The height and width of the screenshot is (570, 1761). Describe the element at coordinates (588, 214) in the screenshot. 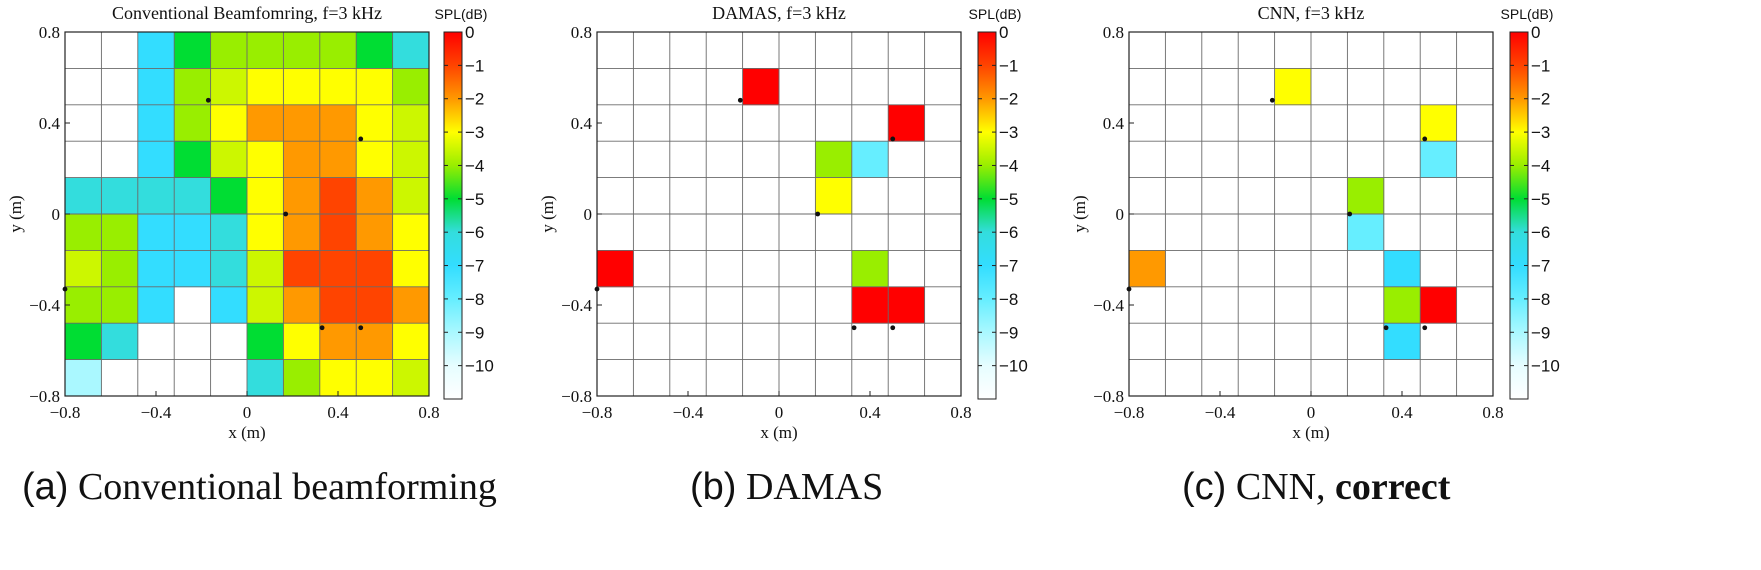

I see `y-tick-label: 0` at that location.